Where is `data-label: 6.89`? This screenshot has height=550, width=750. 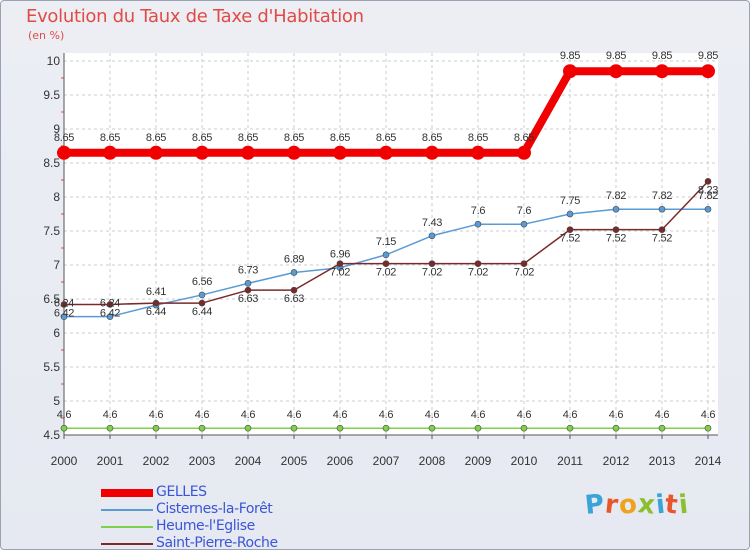 data-label: 6.89 is located at coordinates (294, 259).